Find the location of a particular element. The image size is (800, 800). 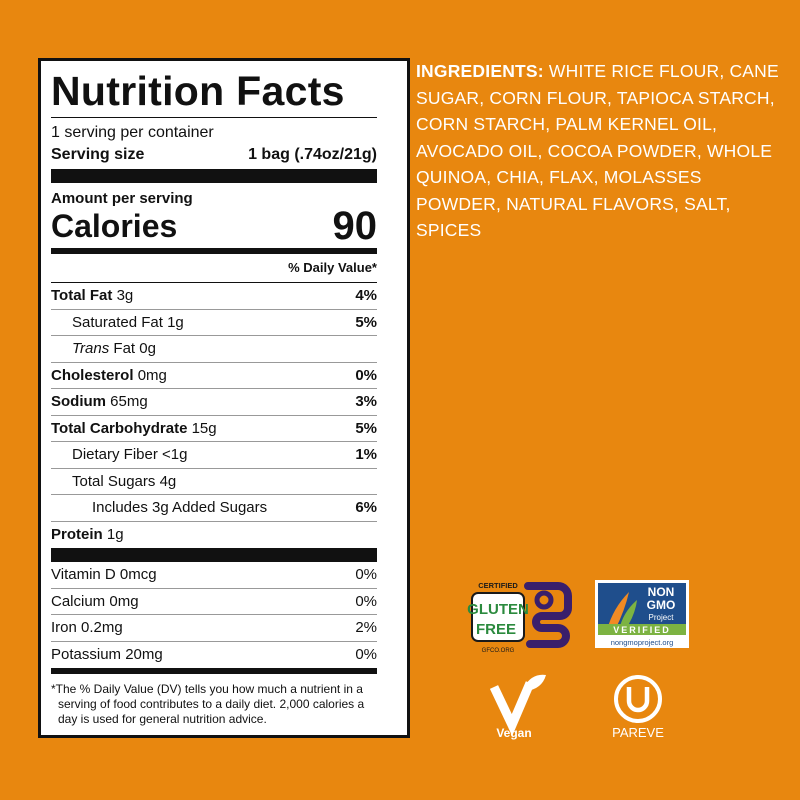

amount: 15g is located at coordinates (204, 428).